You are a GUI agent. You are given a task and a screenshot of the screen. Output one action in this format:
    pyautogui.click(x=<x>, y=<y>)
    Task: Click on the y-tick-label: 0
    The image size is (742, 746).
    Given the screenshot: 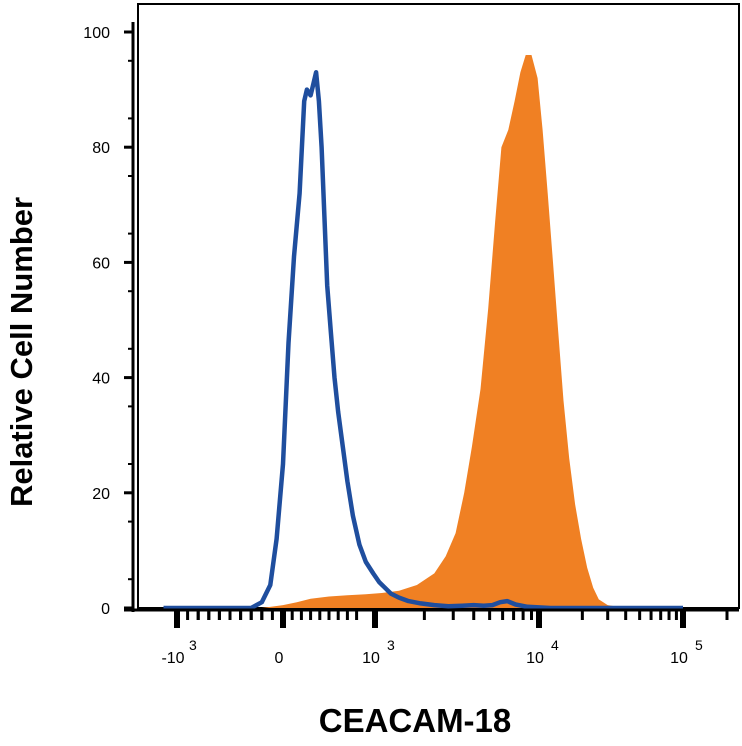 What is the action you would take?
    pyautogui.click(x=105, y=609)
    